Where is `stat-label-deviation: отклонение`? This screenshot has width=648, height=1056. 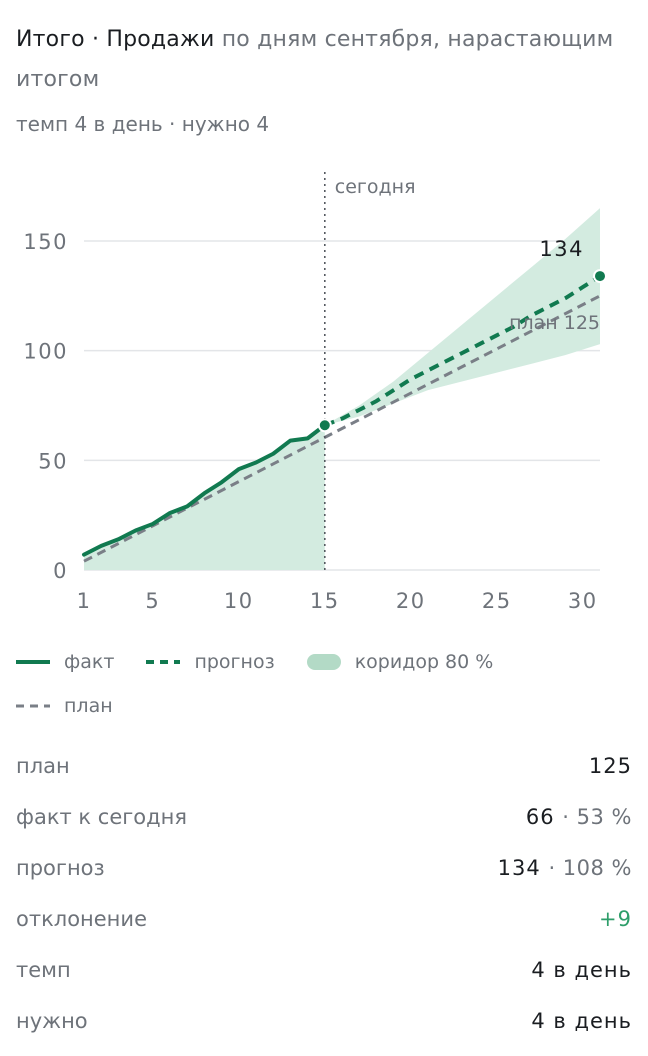
stat-label-deviation: отклонение is located at coordinates (81, 918).